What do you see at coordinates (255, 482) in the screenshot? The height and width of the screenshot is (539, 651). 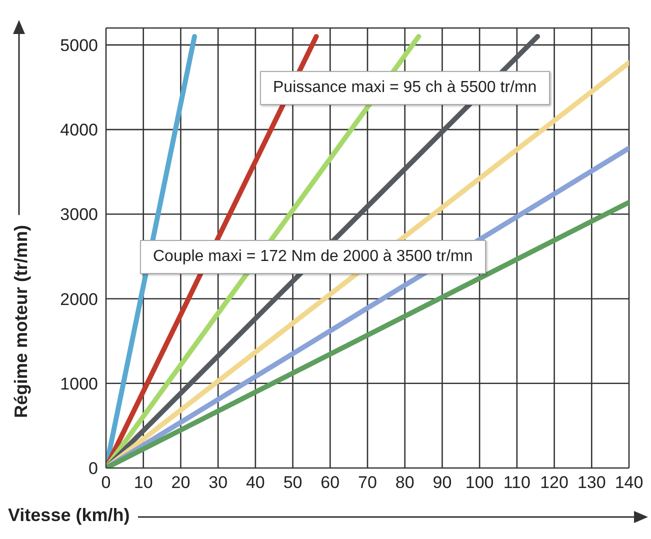 I see `x-tick-label: 40` at bounding box center [255, 482].